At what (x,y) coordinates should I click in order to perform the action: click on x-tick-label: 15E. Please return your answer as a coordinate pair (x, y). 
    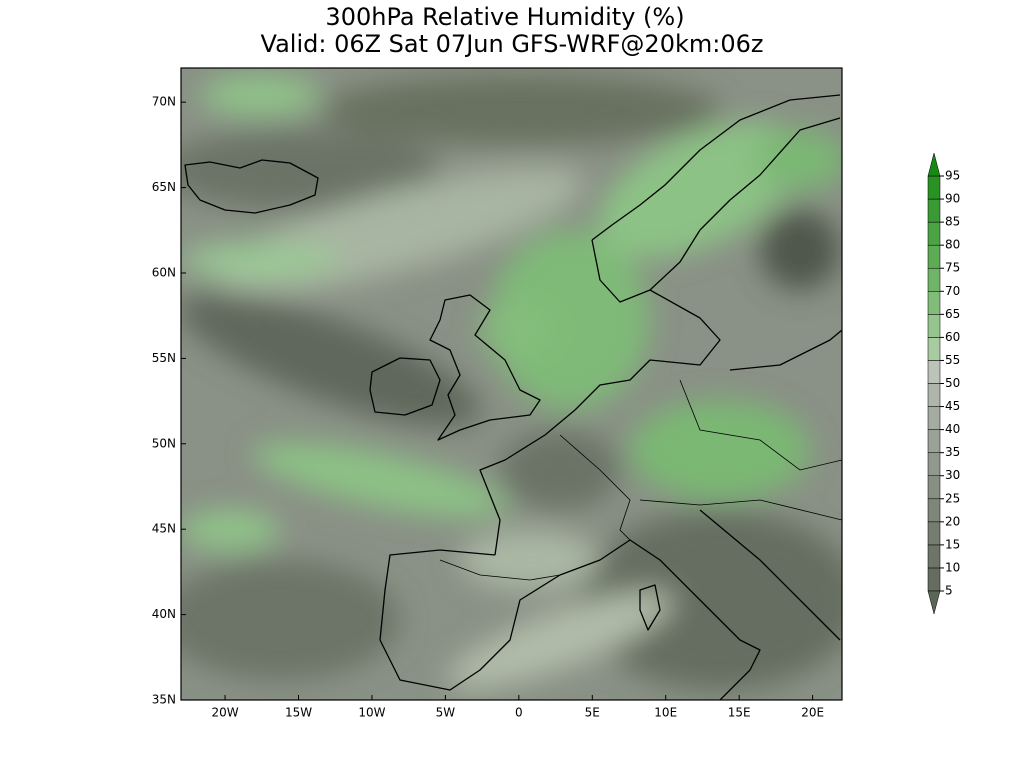
    Looking at the image, I should click on (739, 713).